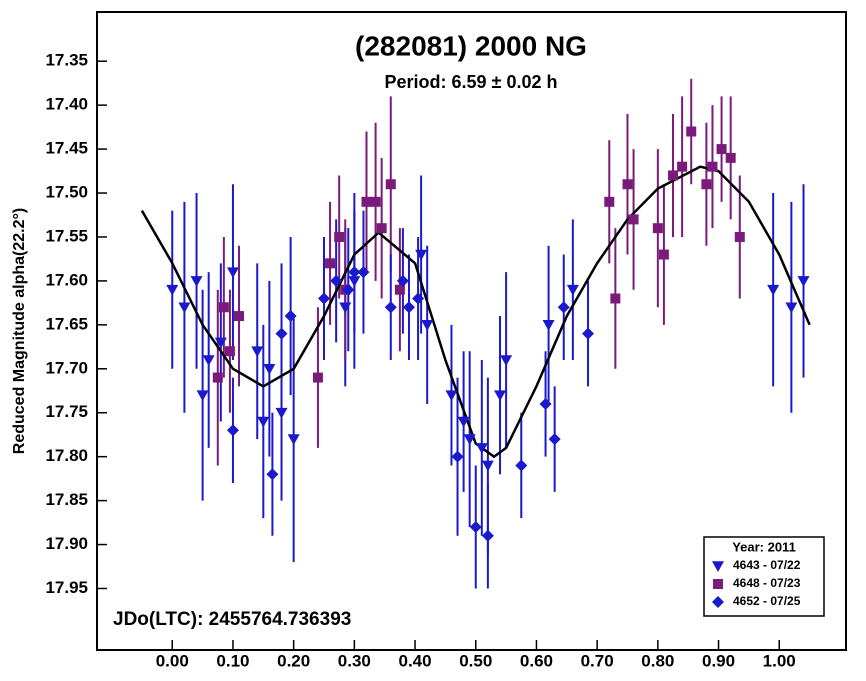  What do you see at coordinates (66, 148) in the screenshot?
I see `y-tick-label: 17.45` at bounding box center [66, 148].